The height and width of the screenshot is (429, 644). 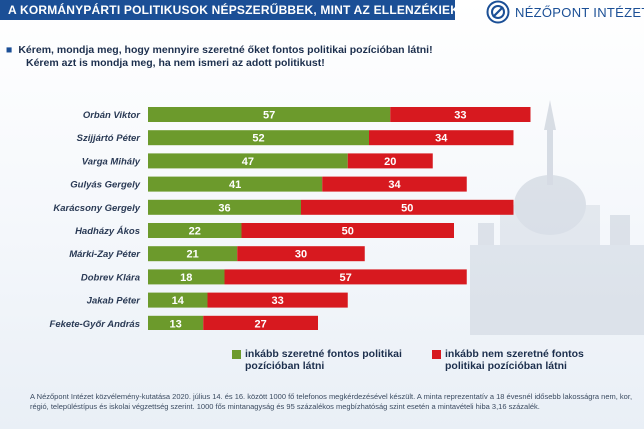 What do you see at coordinates (236, 354) in the screenshot?
I see `legend-swatch-green` at bounding box center [236, 354].